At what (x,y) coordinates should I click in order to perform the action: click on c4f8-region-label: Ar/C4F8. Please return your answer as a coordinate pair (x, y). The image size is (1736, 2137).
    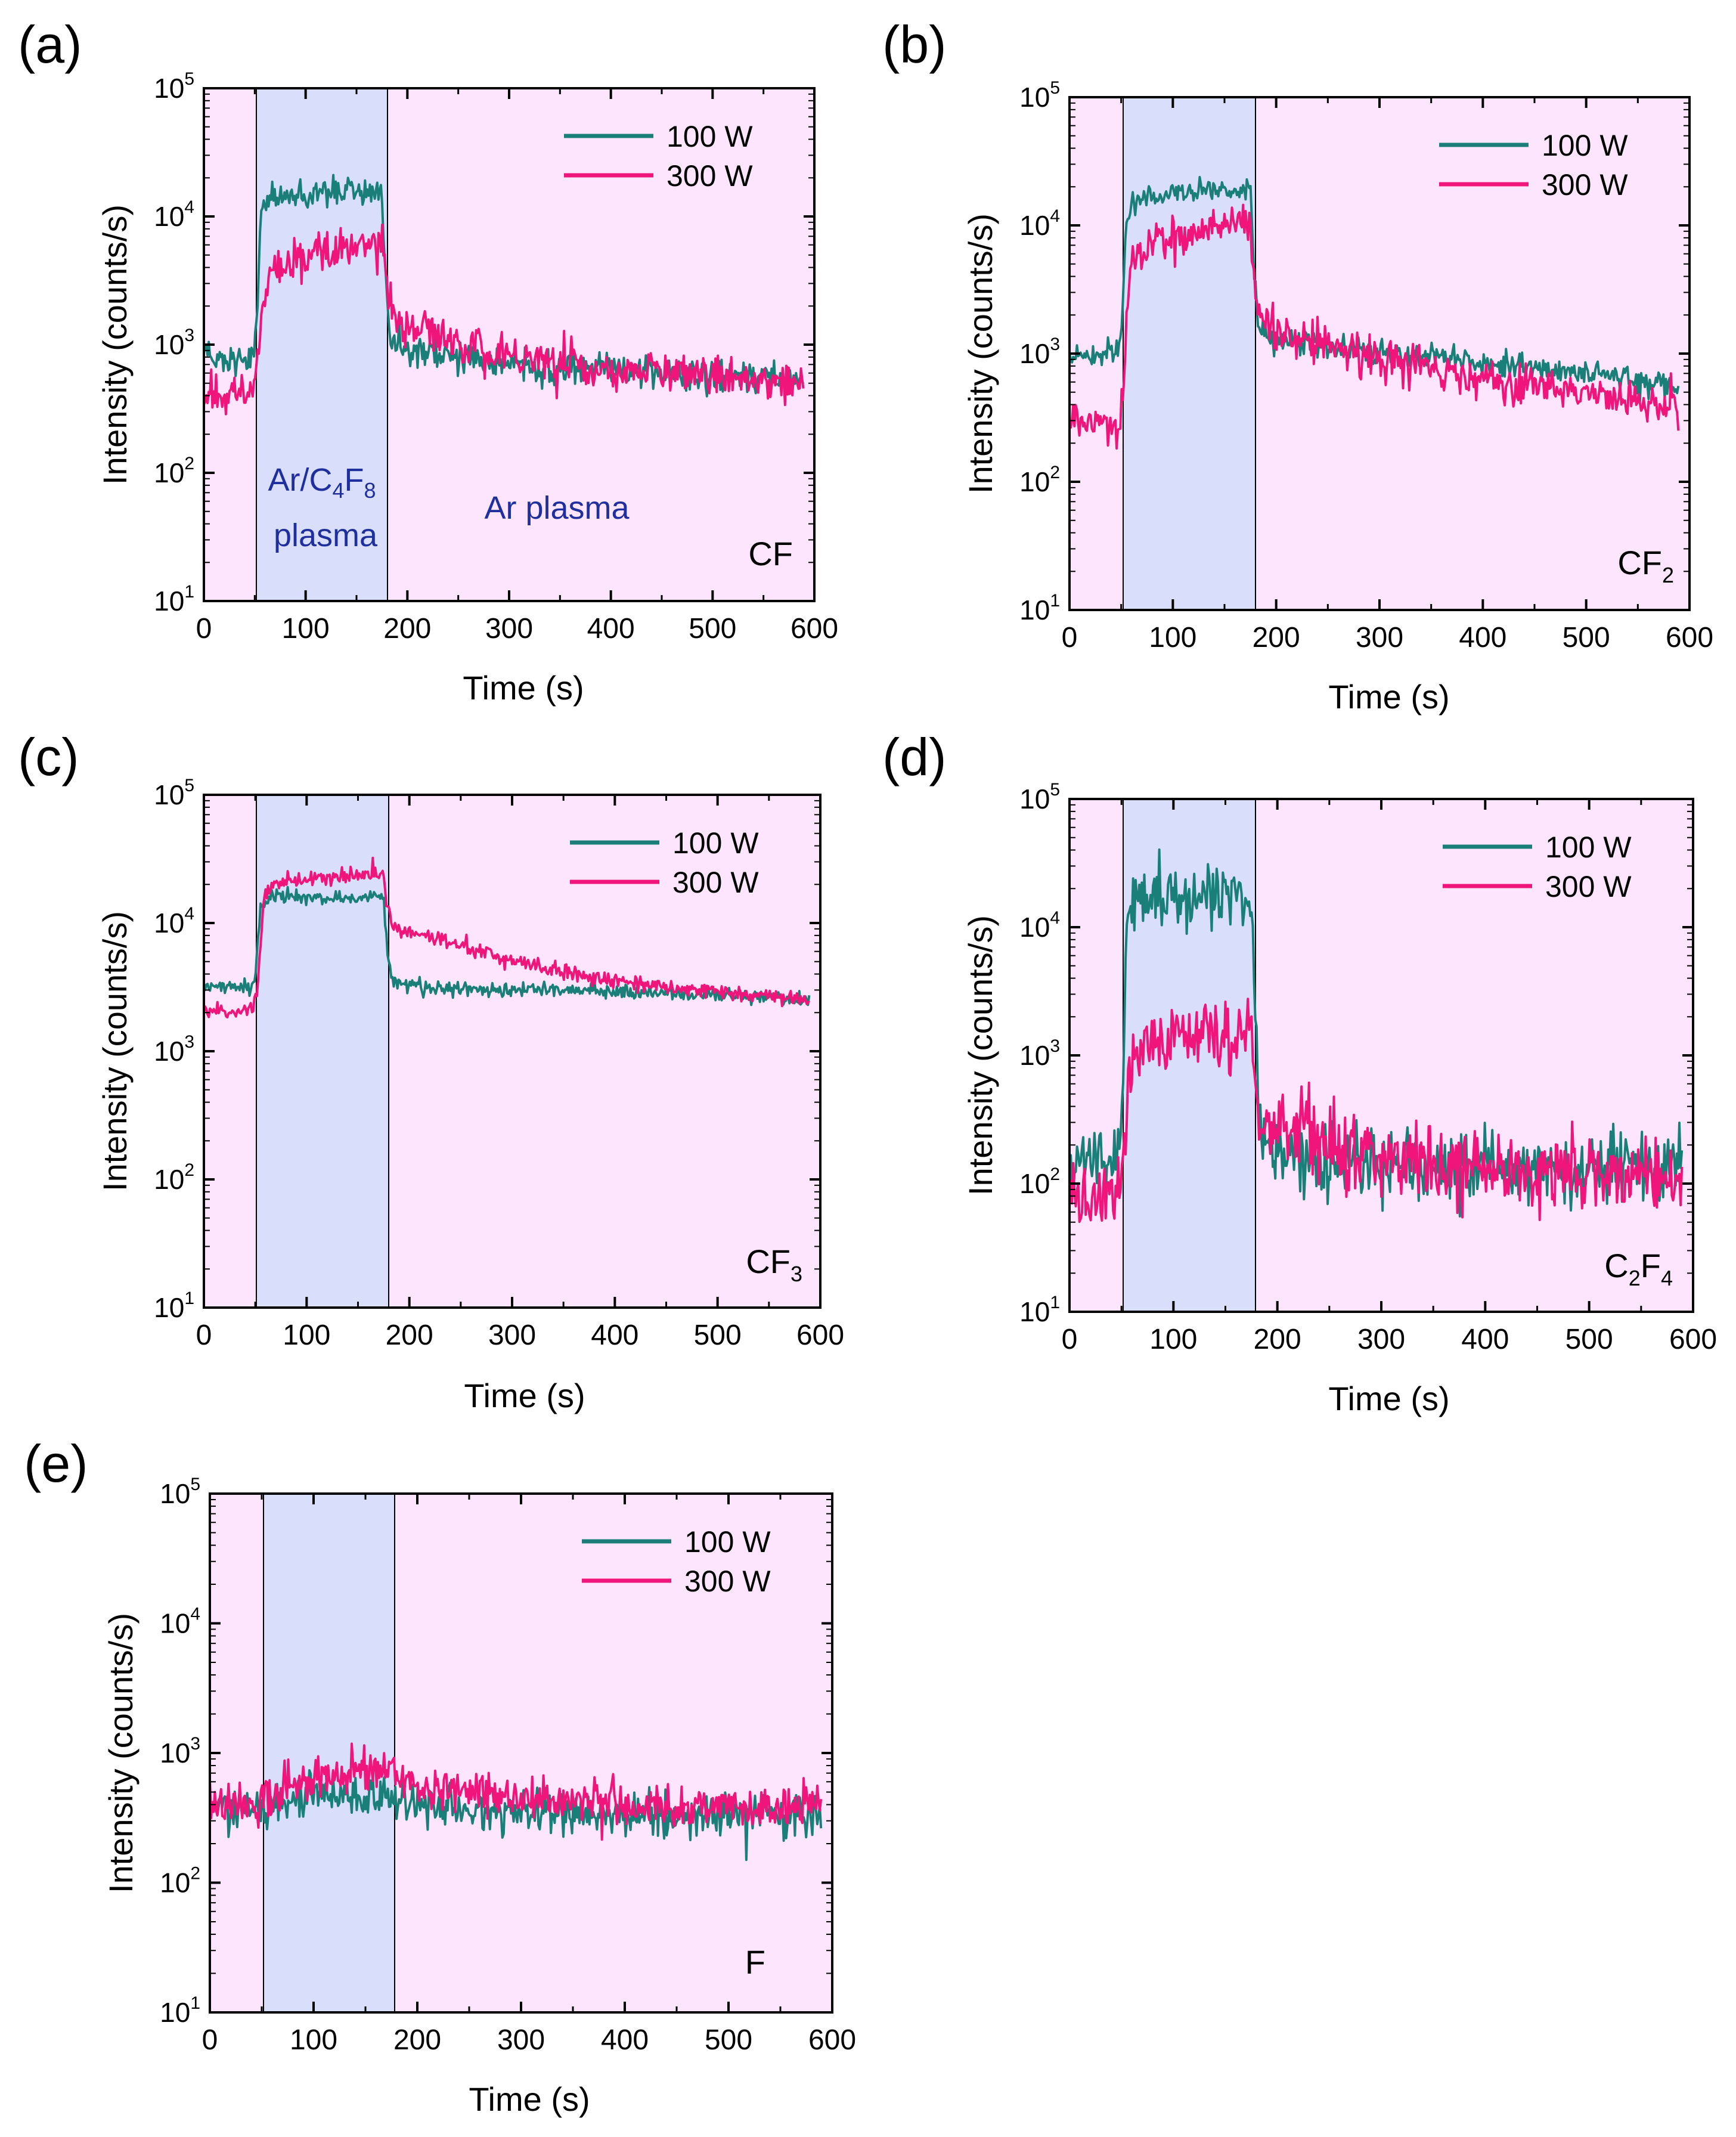
    Looking at the image, I should click on (322, 482).